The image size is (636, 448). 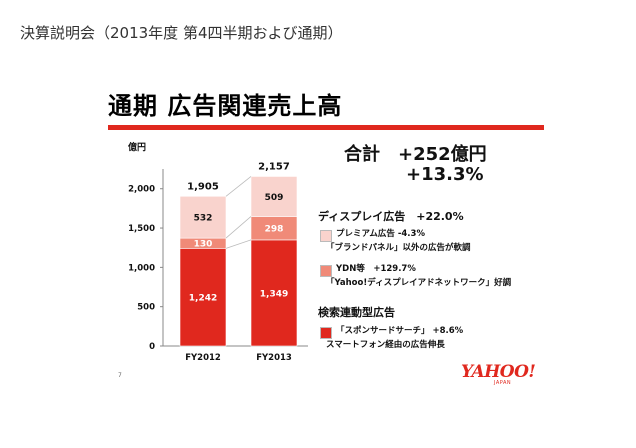 What do you see at coordinates (274, 230) in the screenshot?
I see `bar-value-label: 298` at bounding box center [274, 230].